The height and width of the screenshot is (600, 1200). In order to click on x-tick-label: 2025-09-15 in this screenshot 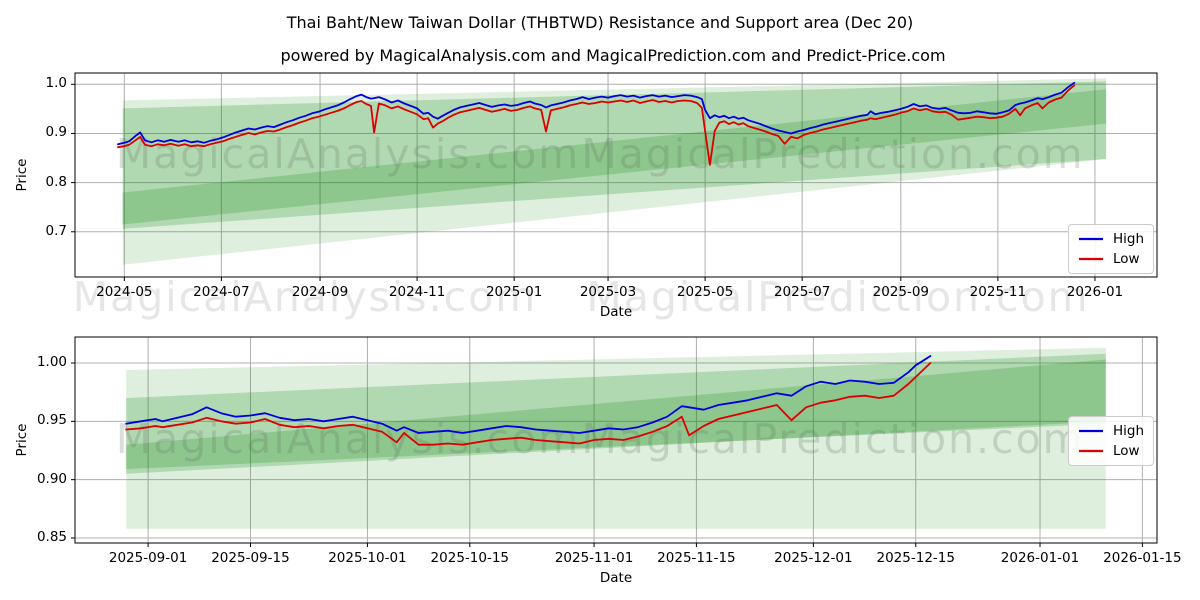, I will do `click(250, 558)`.